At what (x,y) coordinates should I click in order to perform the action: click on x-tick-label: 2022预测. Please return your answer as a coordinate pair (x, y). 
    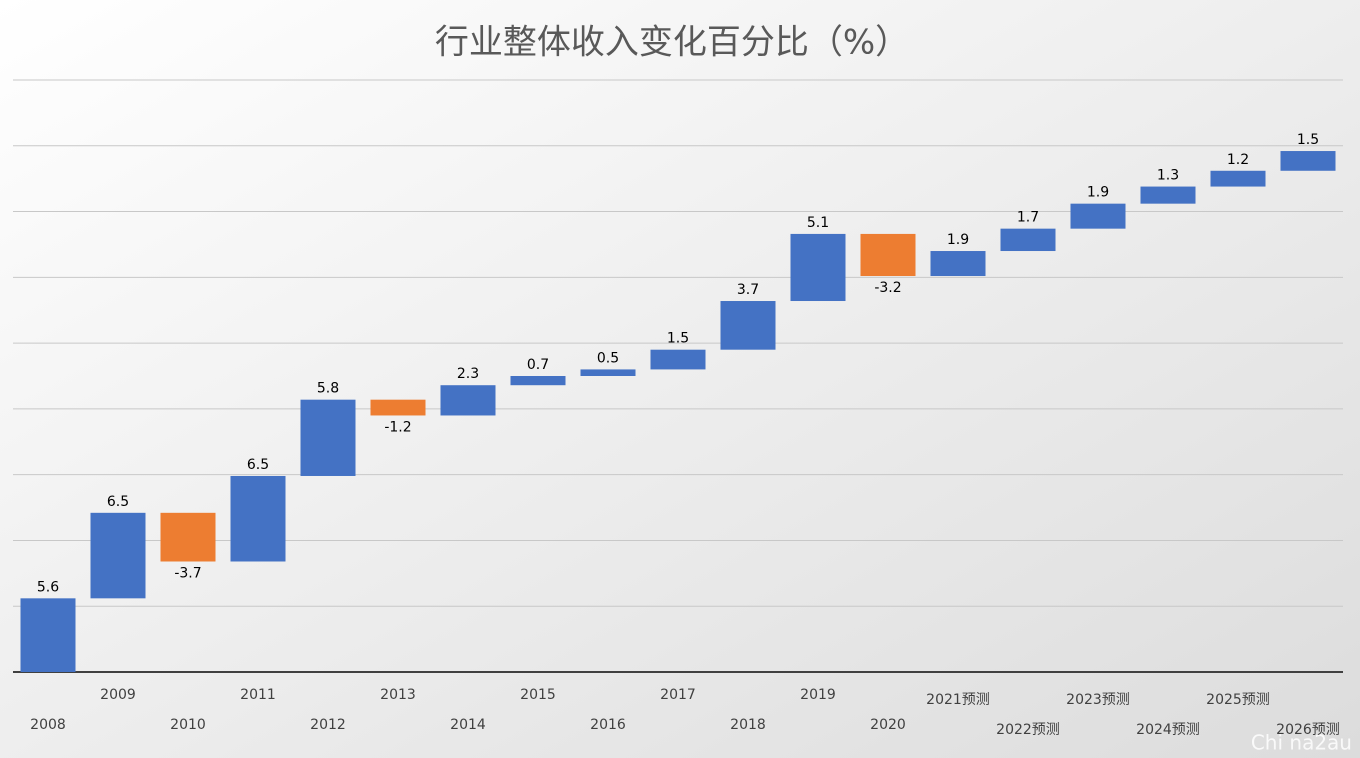
    Looking at the image, I should click on (1028, 730).